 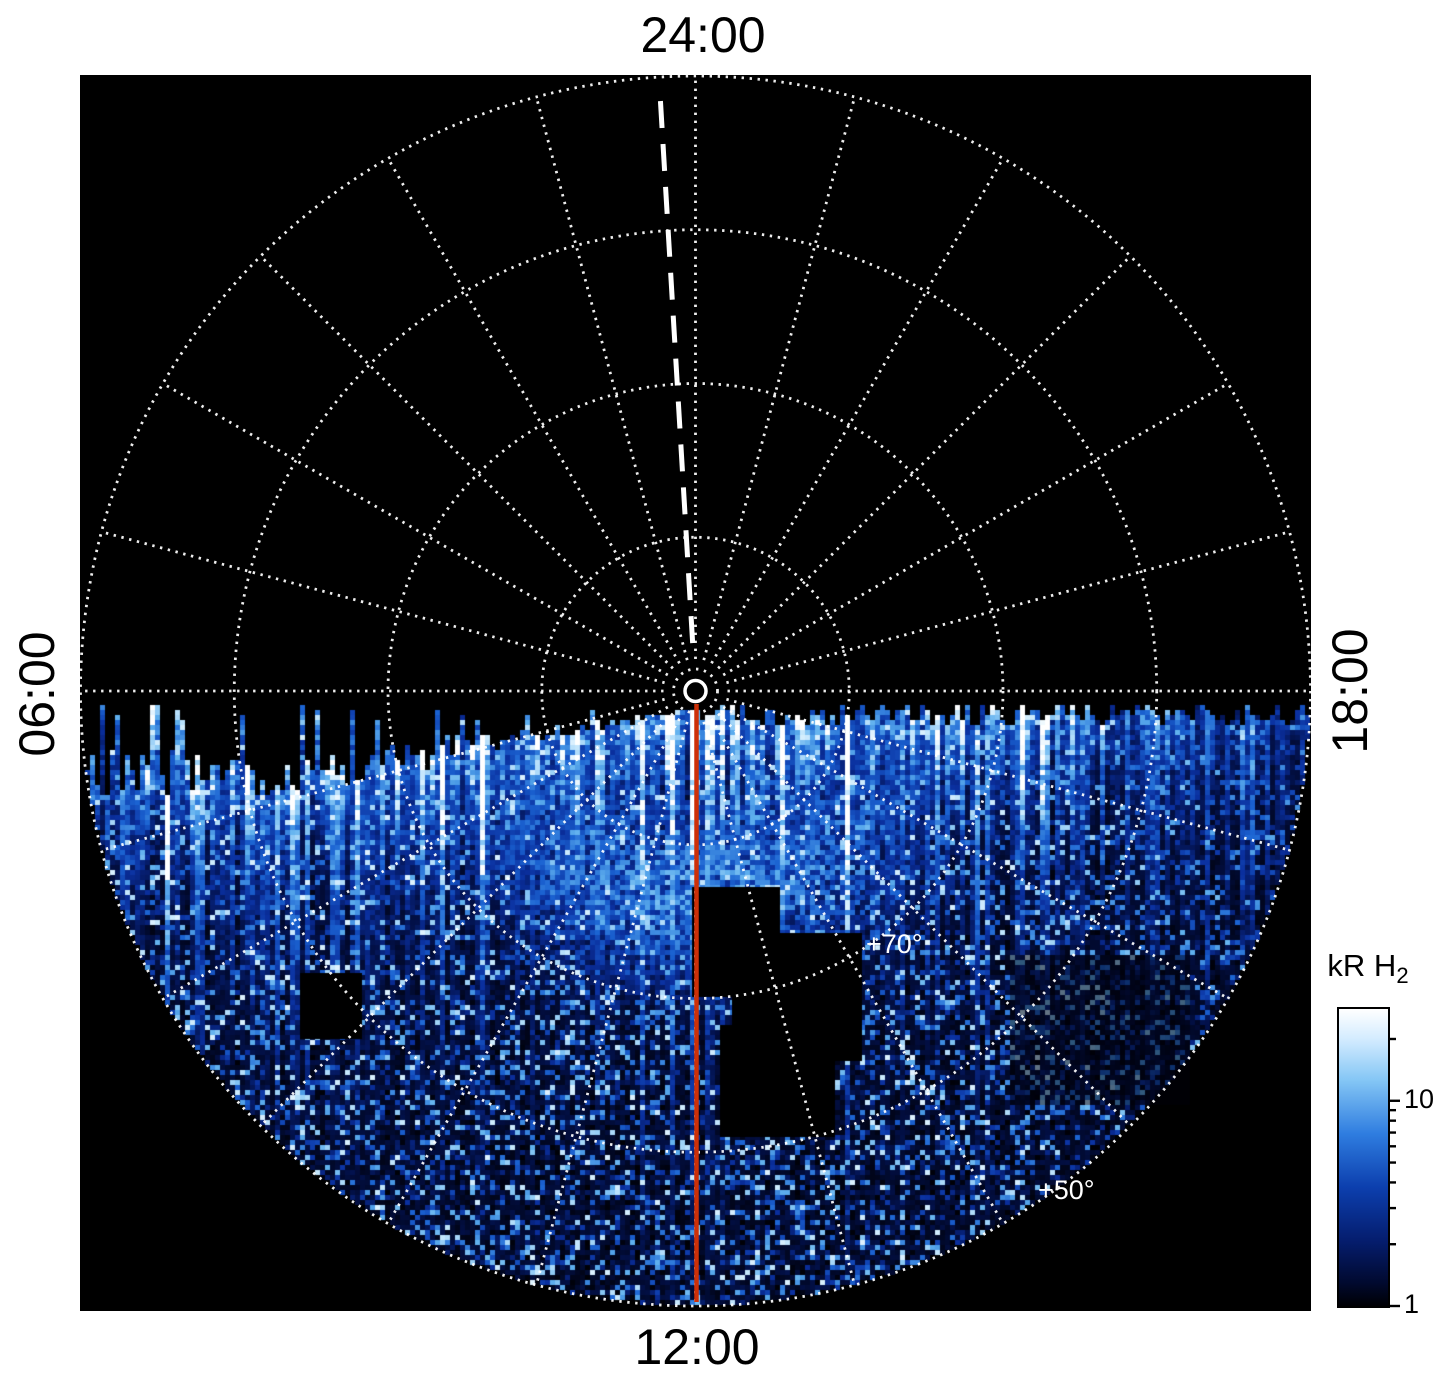 I want to click on pole-marker, so click(x=695, y=691).